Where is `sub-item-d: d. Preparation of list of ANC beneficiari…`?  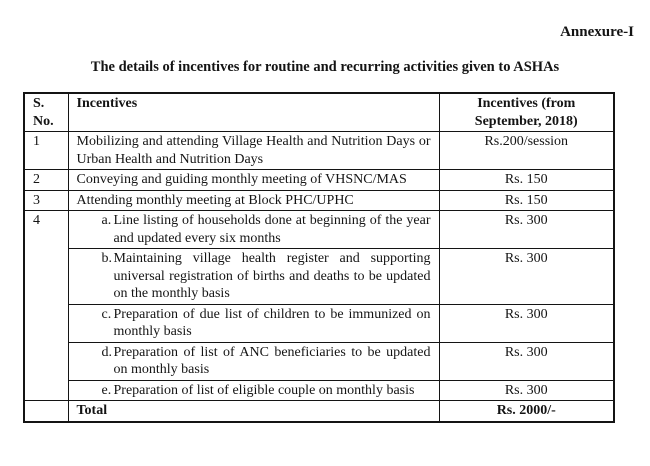
sub-item-d: d. Preparation of list of ANC beneficiari… is located at coordinates (254, 361).